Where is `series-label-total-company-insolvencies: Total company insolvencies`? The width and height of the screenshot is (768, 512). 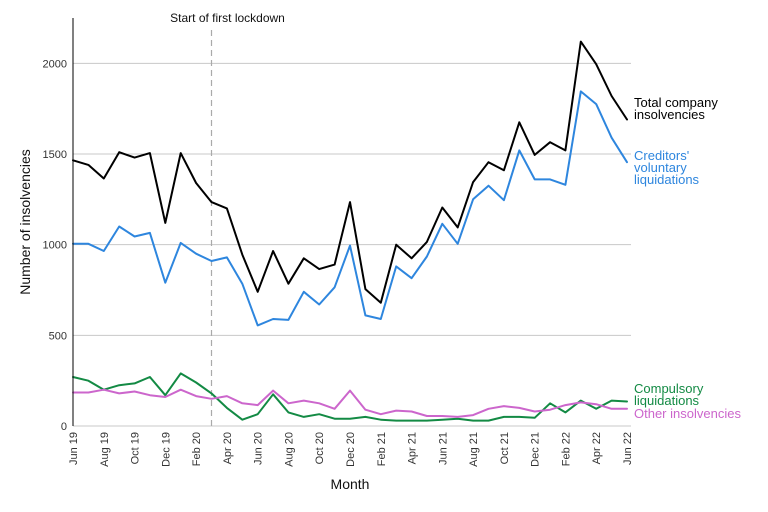
series-label-total-company-insolvencies: Total company insolvencies is located at coordinates (676, 108).